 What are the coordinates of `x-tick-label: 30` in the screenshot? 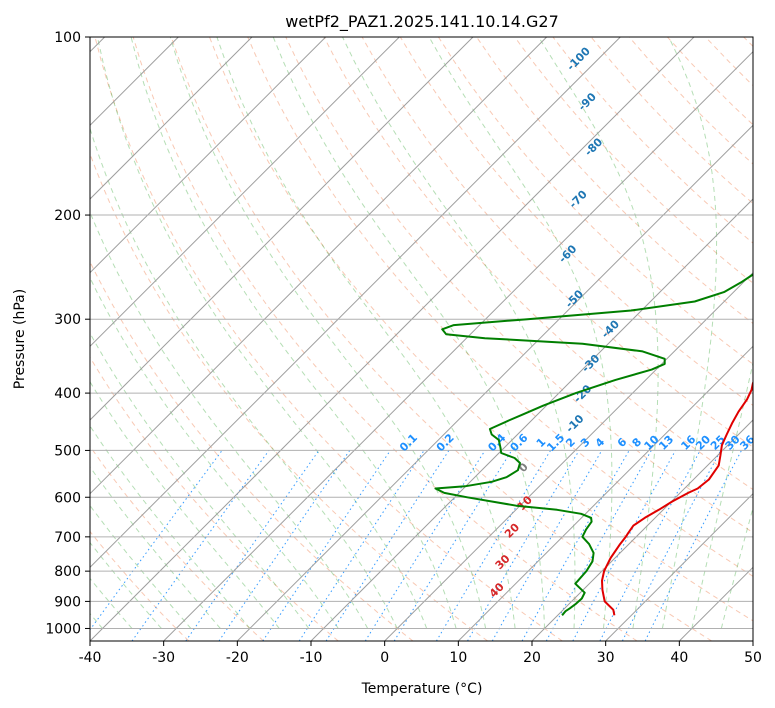 It's located at (606, 658).